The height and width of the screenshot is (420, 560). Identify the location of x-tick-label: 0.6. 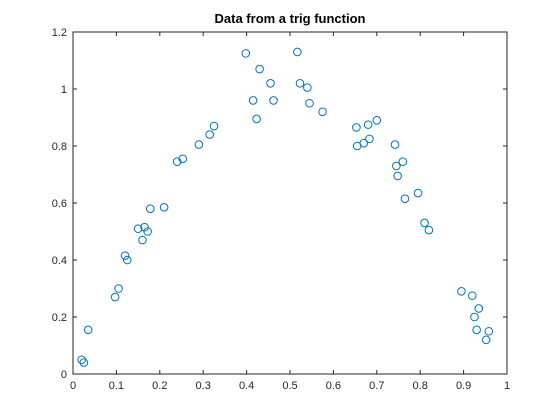
(333, 386).